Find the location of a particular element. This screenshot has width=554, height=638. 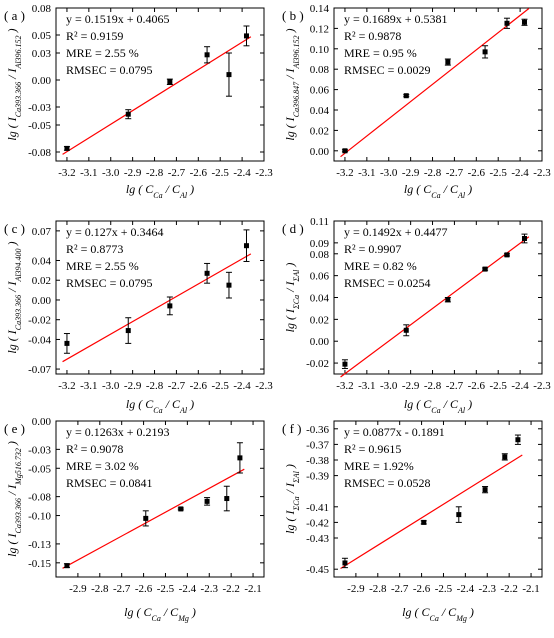

annotation-line: y = 0.127x + 0.3464 is located at coordinates (115, 232).